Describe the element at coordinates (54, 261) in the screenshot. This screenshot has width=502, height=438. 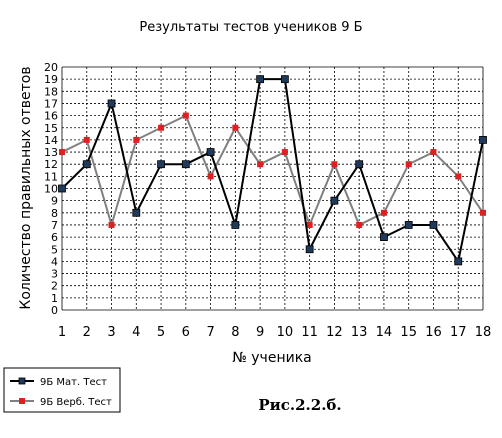
I see `y-tick-label-4: 4` at that location.